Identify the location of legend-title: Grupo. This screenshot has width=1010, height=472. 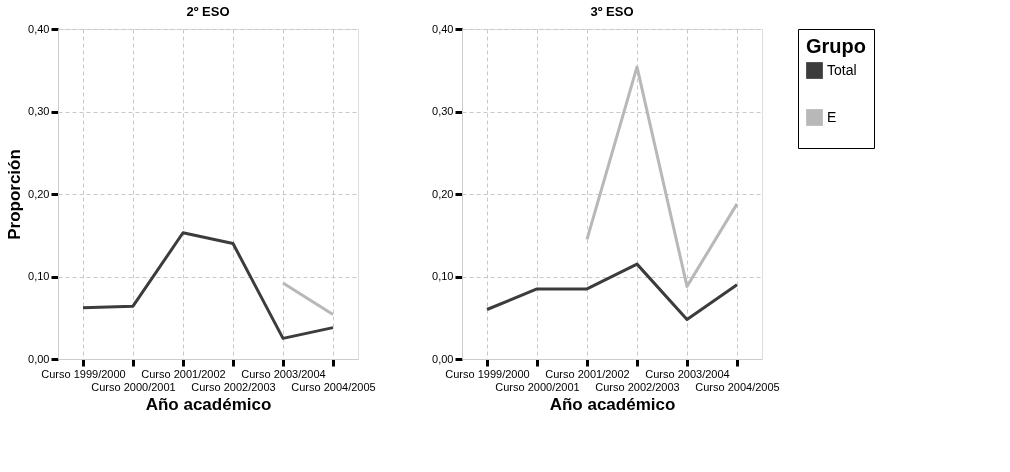
(836, 46).